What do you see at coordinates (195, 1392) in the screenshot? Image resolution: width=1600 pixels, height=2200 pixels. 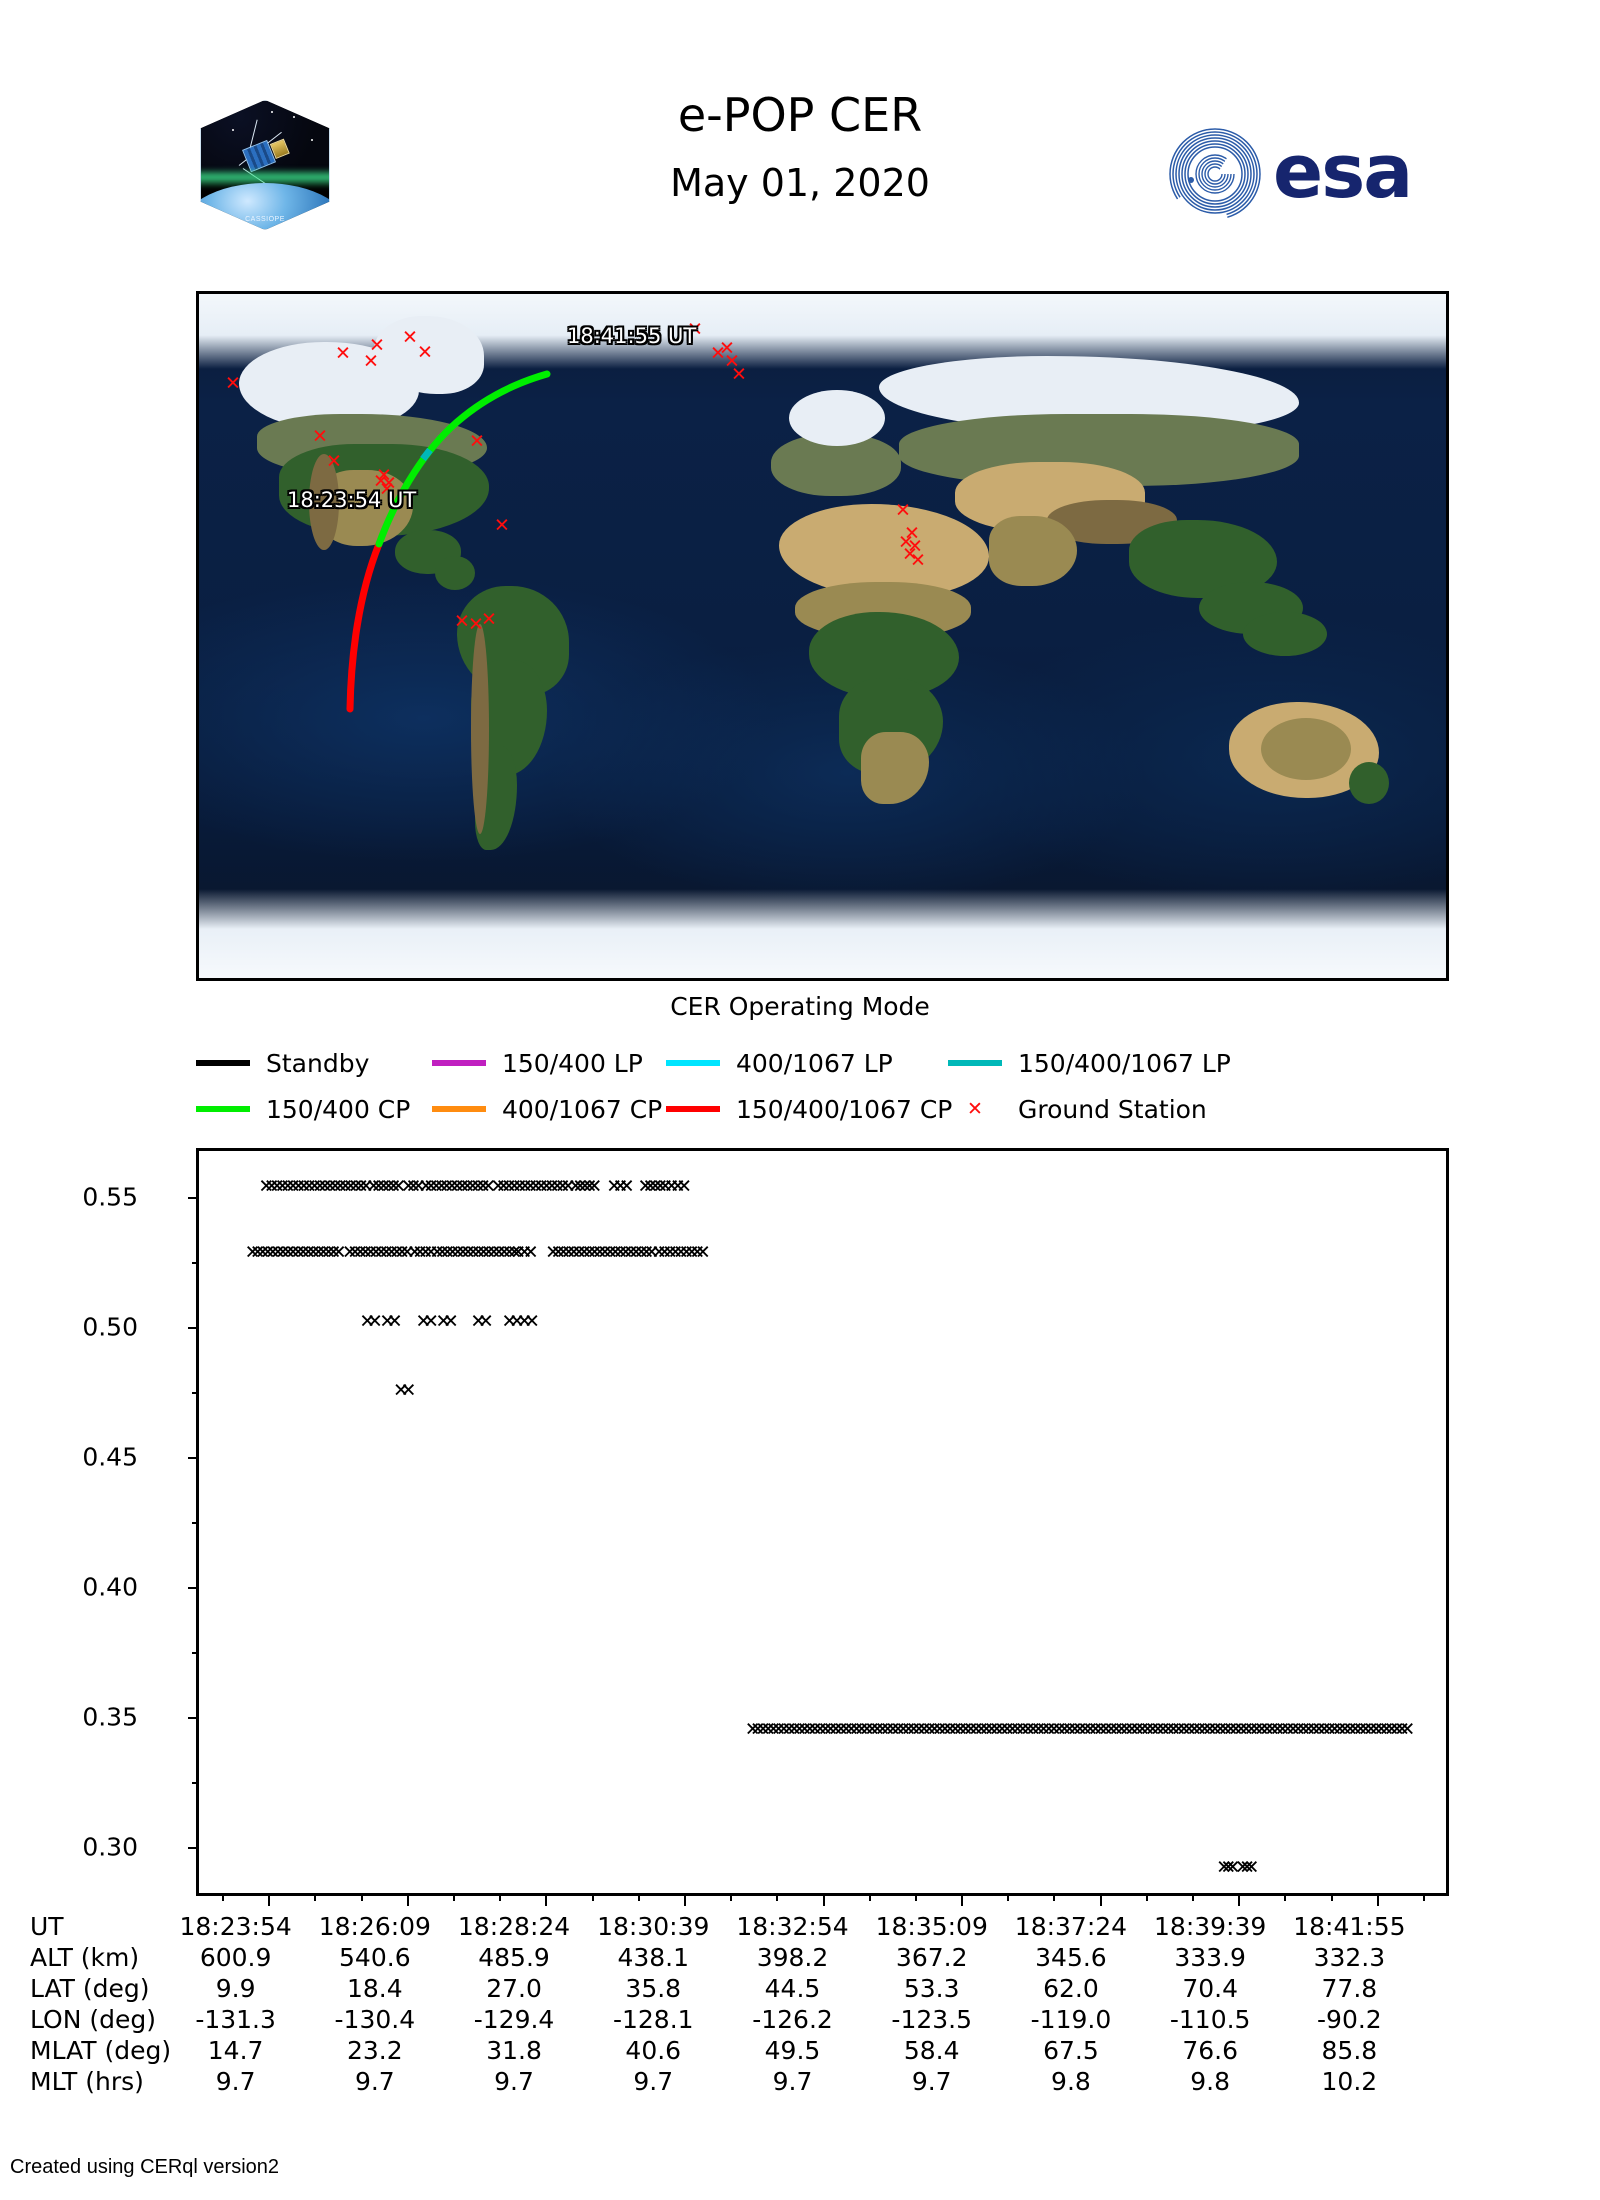 I see `y-axis-minor-tick` at bounding box center [195, 1392].